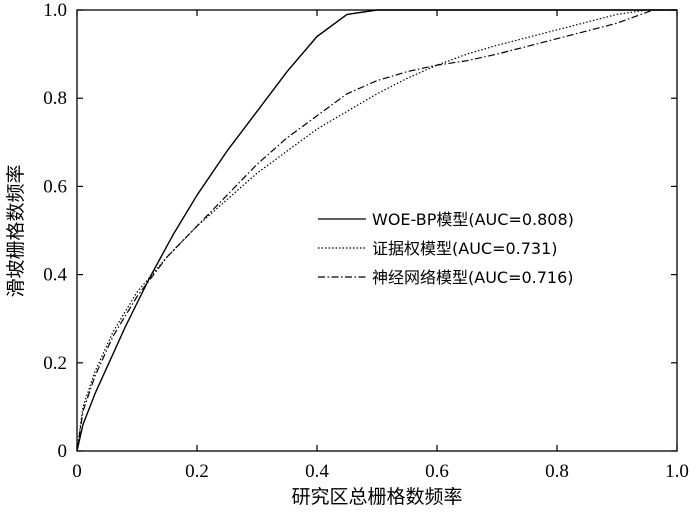 This screenshot has height=513, width=700. Describe the element at coordinates (55, 186) in the screenshot. I see `y-tick-label: 0.6` at that location.